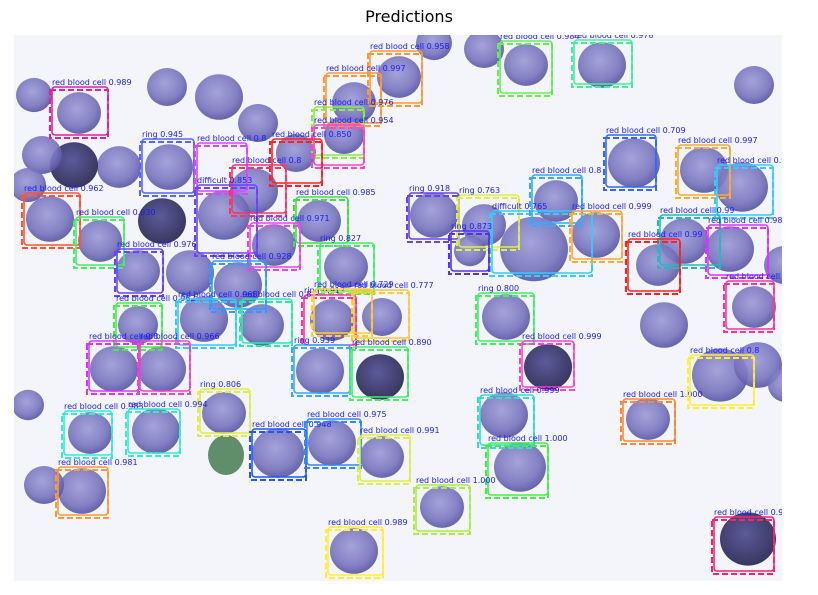 The image size is (818, 595). What do you see at coordinates (218, 294) in the screenshot?
I see `detection-label: red blood cell 0.968` at bounding box center [218, 294].